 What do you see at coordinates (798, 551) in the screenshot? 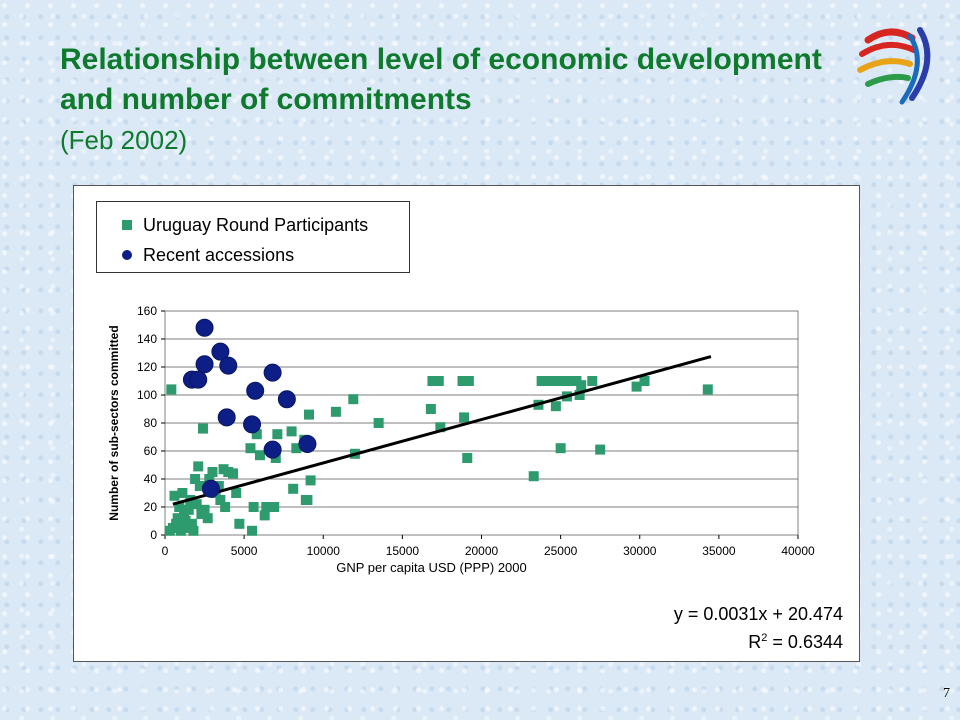
I see `x-tick-label: 40000` at bounding box center [798, 551].